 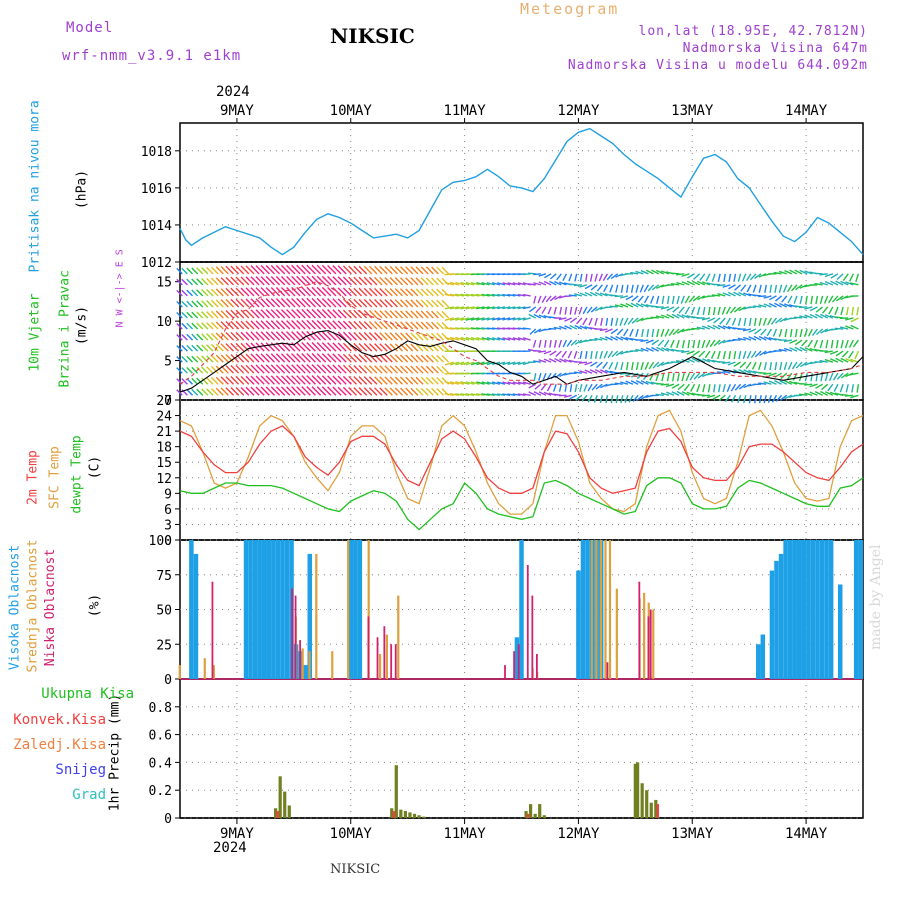 I want to click on ytick-label-temperature: 3, so click(x=168, y=525).